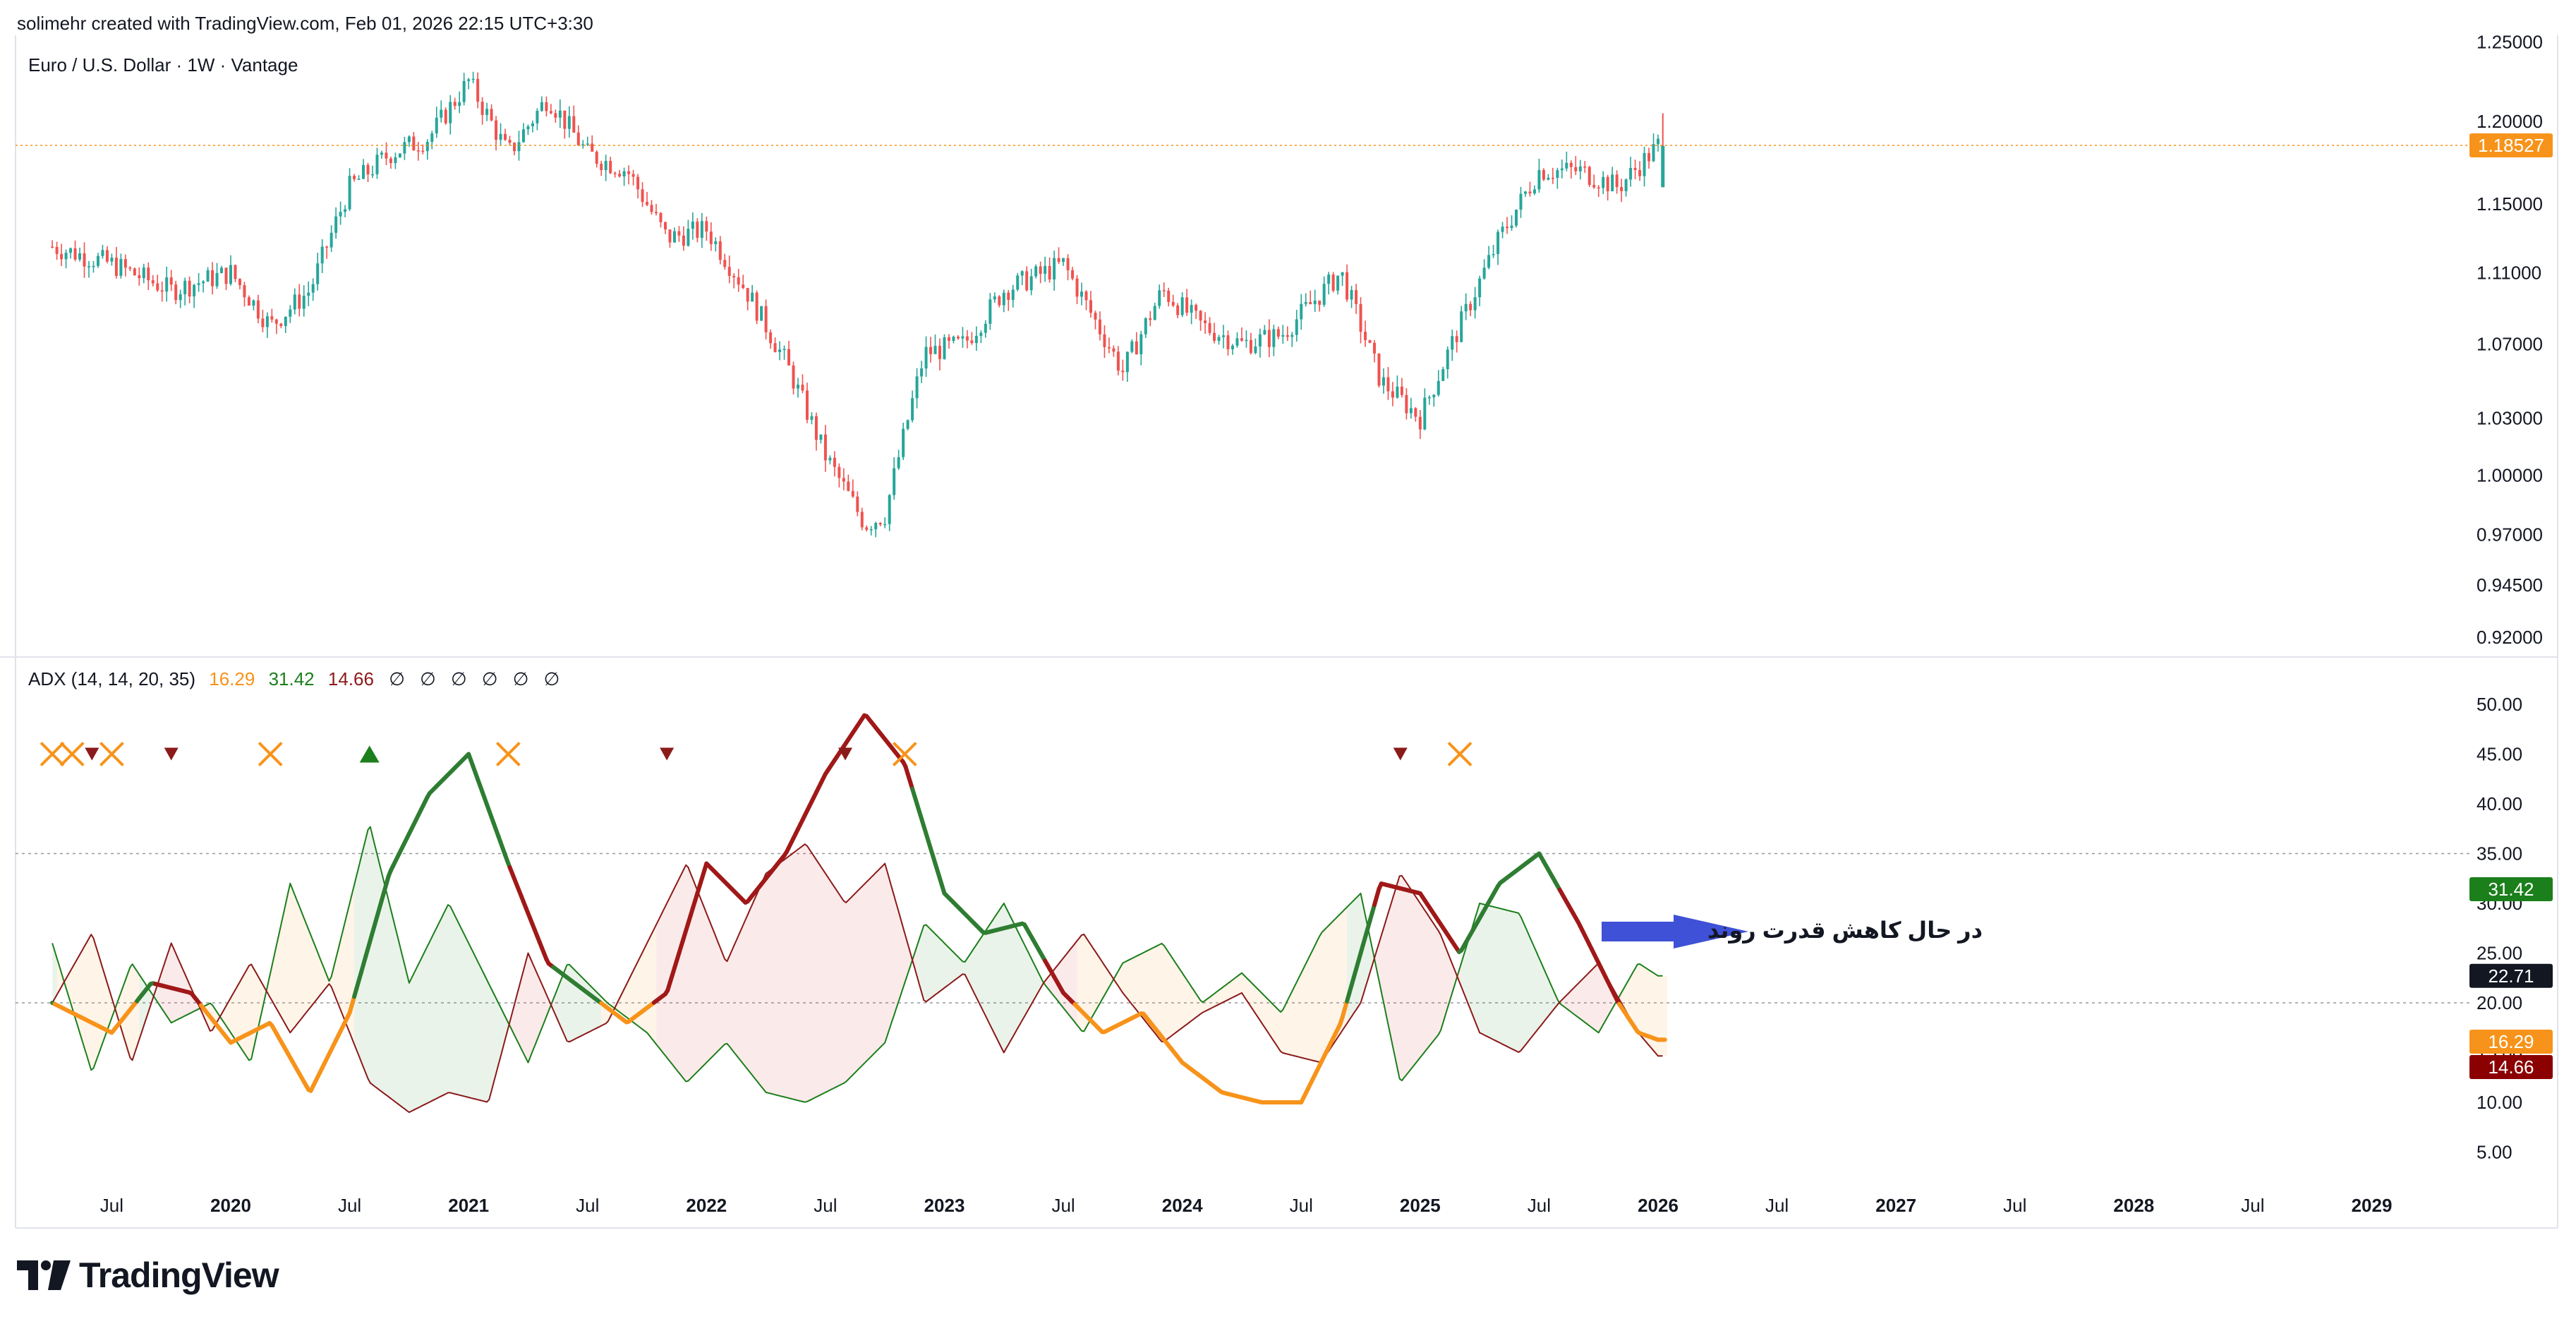  I want to click on adx-badge-2-label: 16.29, so click(2511, 1042).